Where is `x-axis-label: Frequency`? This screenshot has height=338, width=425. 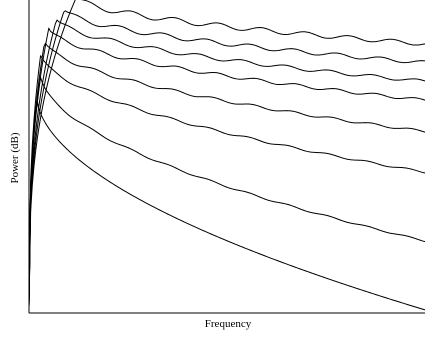
x-axis-label: Frequency is located at coordinates (228, 324).